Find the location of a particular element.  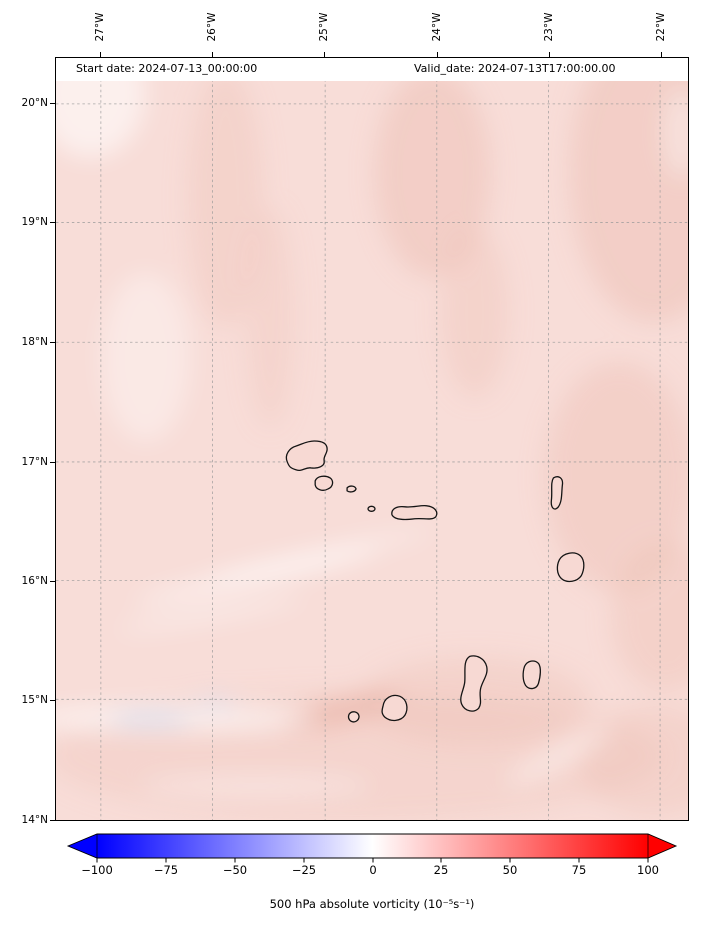

colorbar-title: 500 hPa absolute vorticity (10⁻⁵s⁻¹) is located at coordinates (372, 904).